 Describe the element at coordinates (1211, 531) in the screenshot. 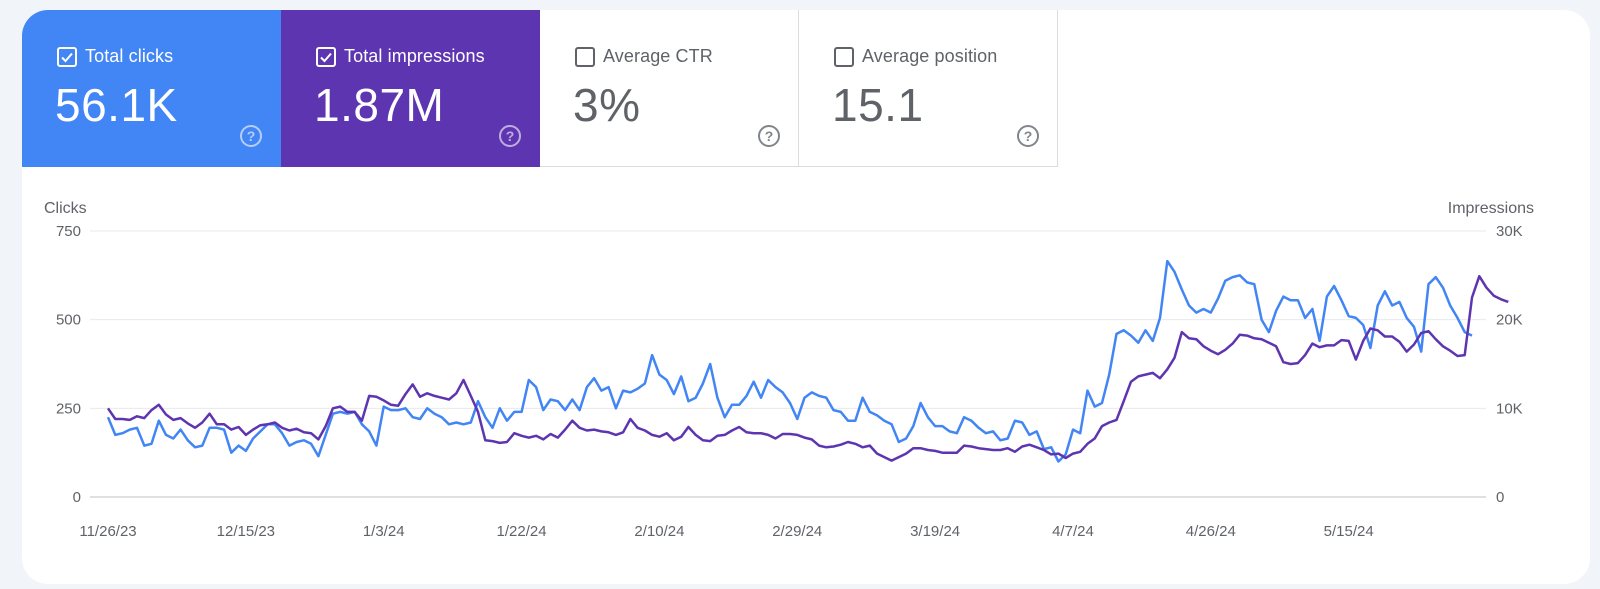

I see `x-tick-label: 4/26/24` at that location.